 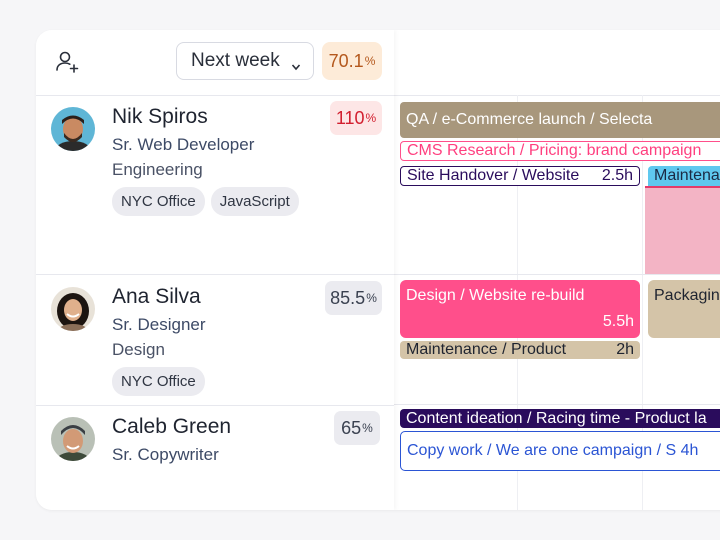 What do you see at coordinates (138, 349) in the screenshot?
I see `person-department: Design` at bounding box center [138, 349].